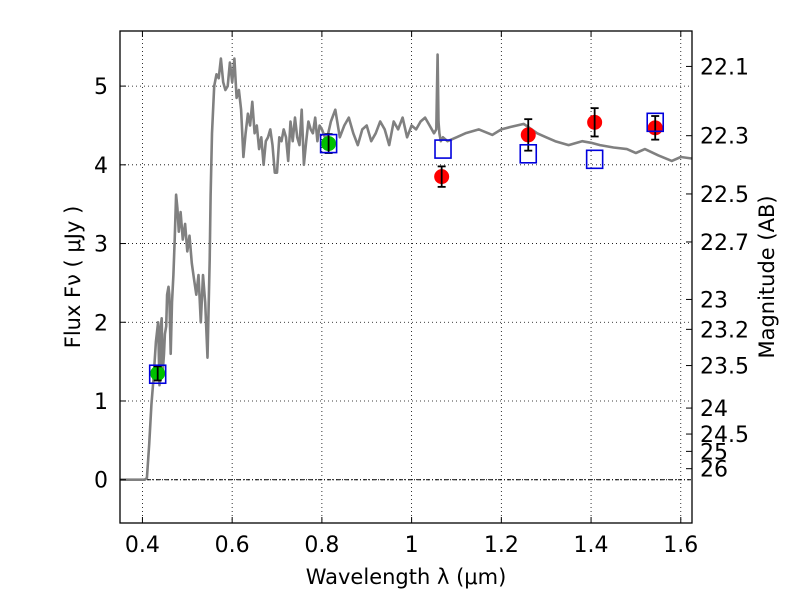 The width and height of the screenshot is (800, 600). Describe the element at coordinates (501, 545) in the screenshot. I see `x-tick-label: 1.2` at that location.